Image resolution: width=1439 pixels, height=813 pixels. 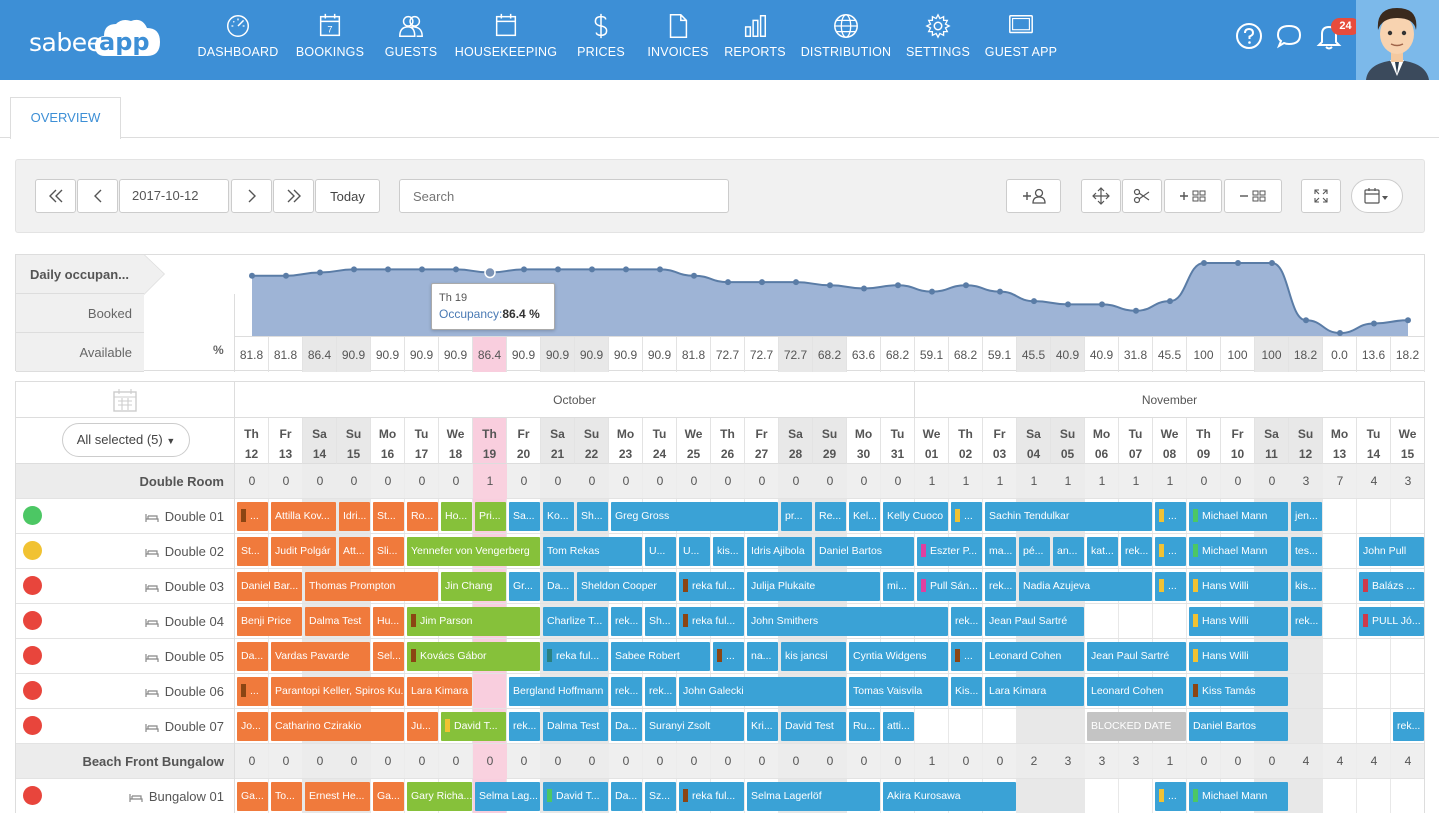 I want to click on day-header: Fr 20, so click(x=524, y=441).